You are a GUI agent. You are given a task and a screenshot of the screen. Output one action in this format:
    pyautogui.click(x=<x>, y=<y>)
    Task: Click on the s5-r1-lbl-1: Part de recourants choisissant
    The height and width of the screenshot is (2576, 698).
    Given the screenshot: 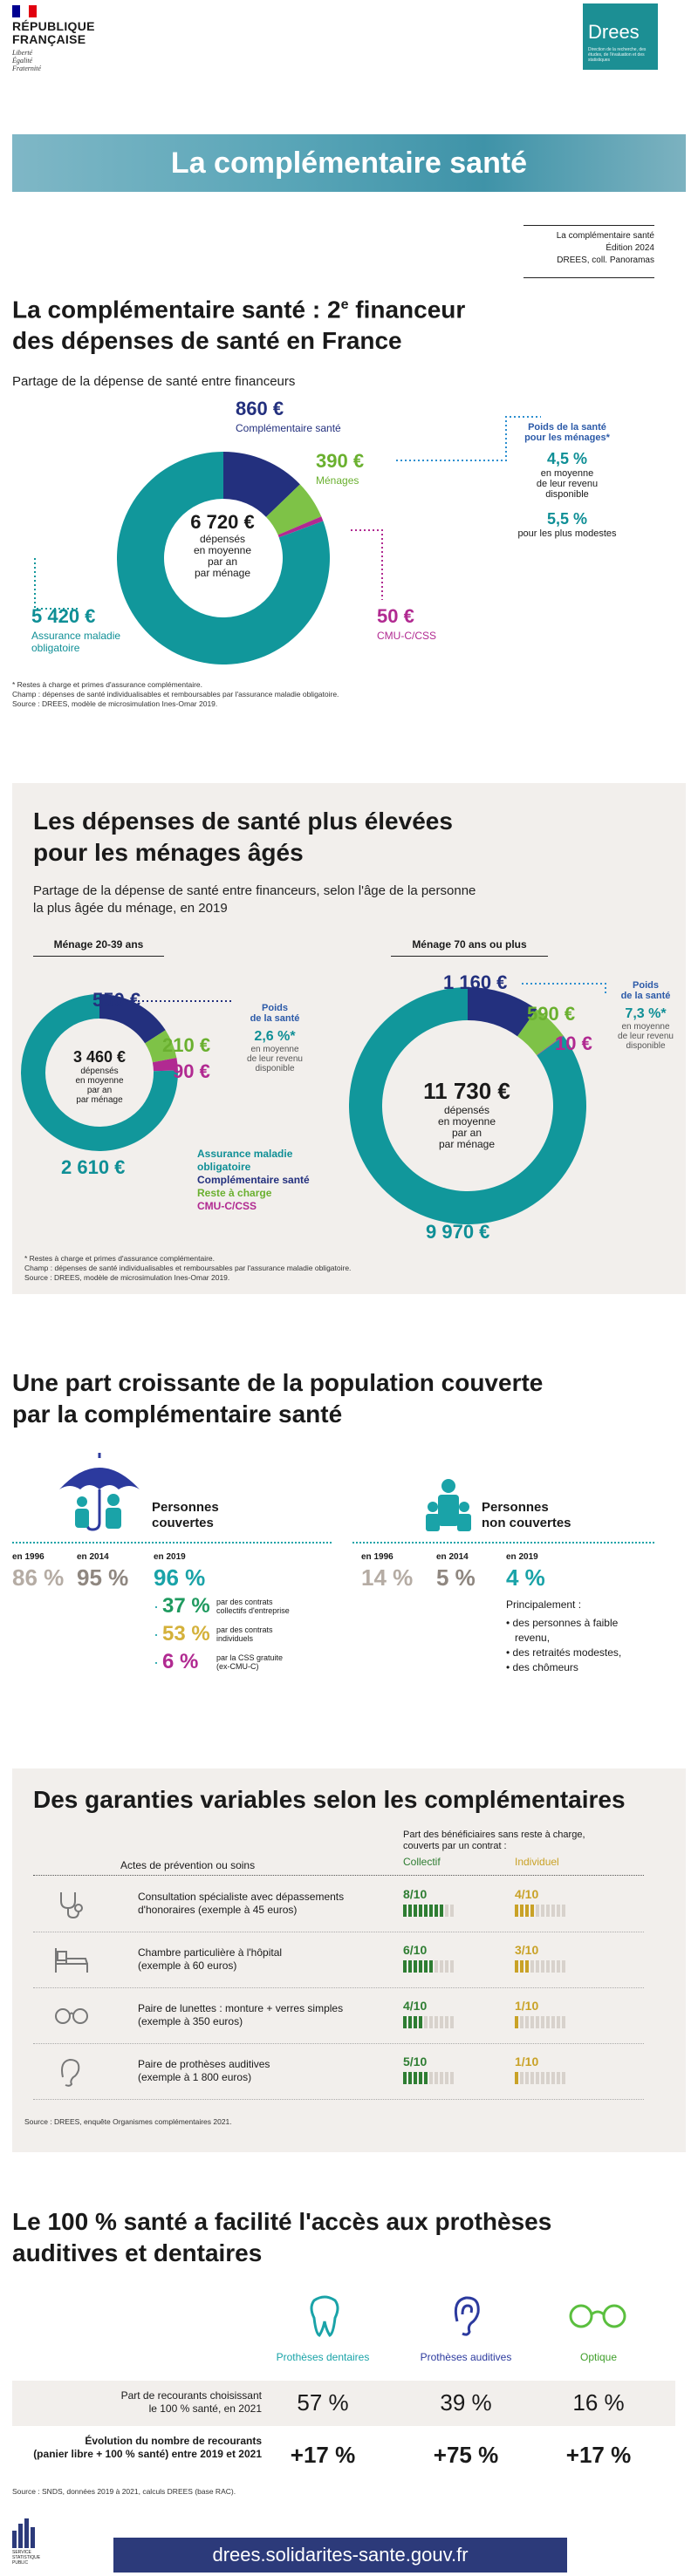 What is the action you would take?
    pyautogui.click(x=191, y=2396)
    